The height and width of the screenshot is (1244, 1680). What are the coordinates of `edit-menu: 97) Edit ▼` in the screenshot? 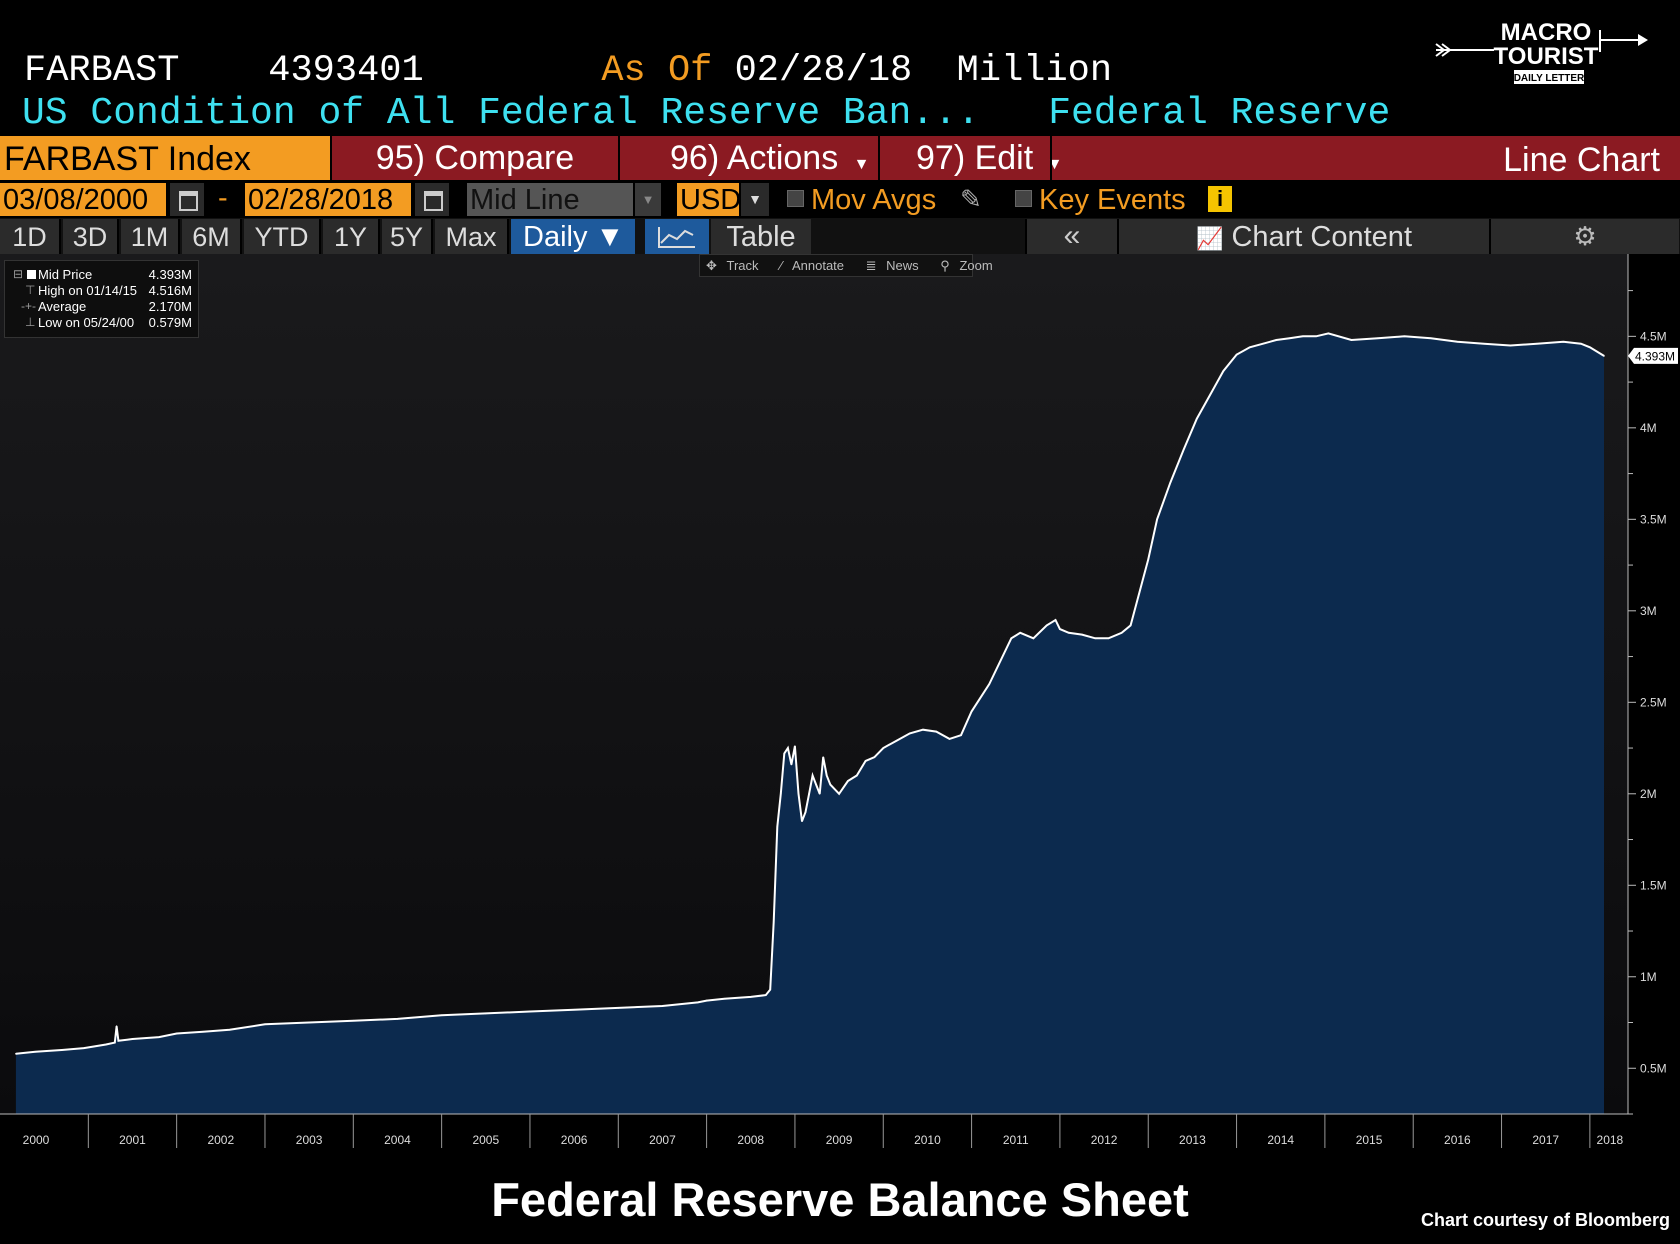 It's located at (970, 158).